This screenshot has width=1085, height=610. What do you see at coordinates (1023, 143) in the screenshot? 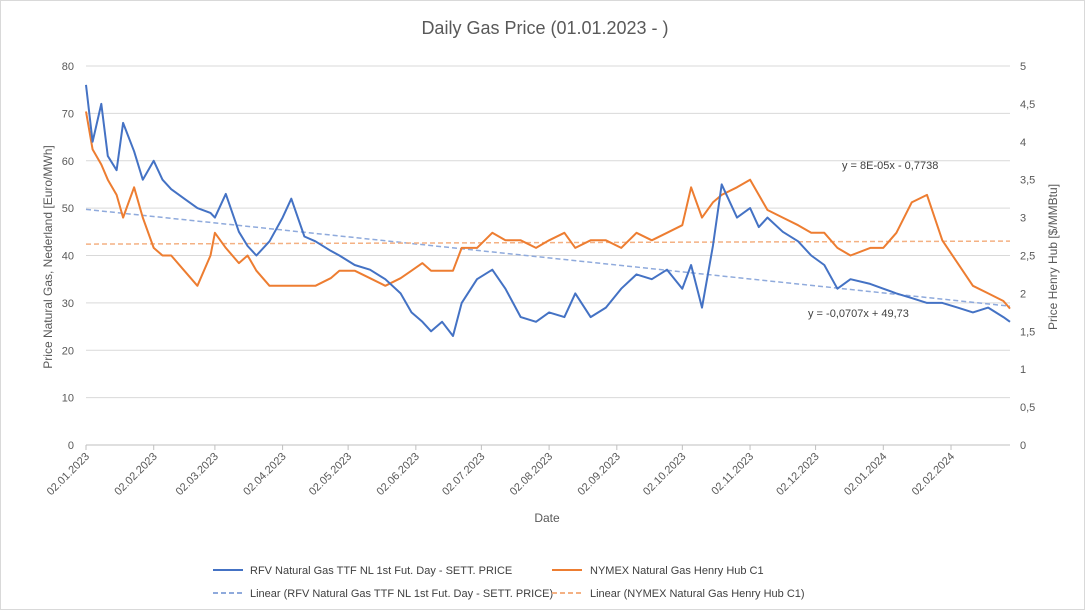
I see `right-axis-tick-label: 4` at bounding box center [1023, 143].